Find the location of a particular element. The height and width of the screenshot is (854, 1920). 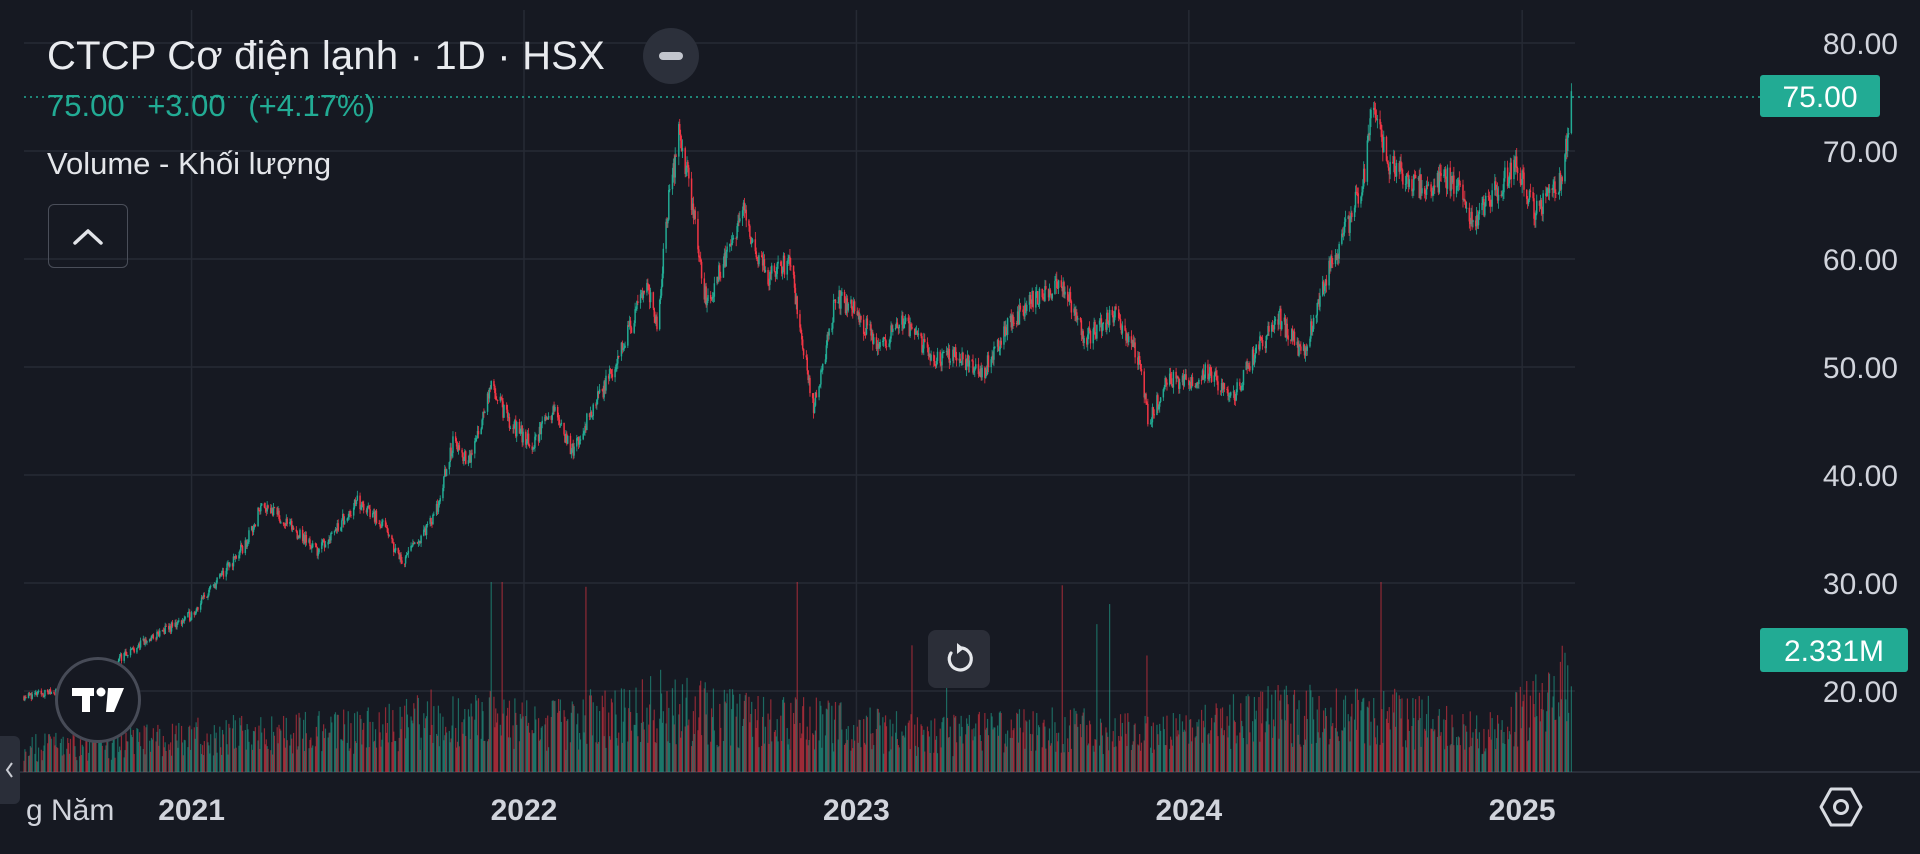

expand-sidebar-button is located at coordinates (10, 770).